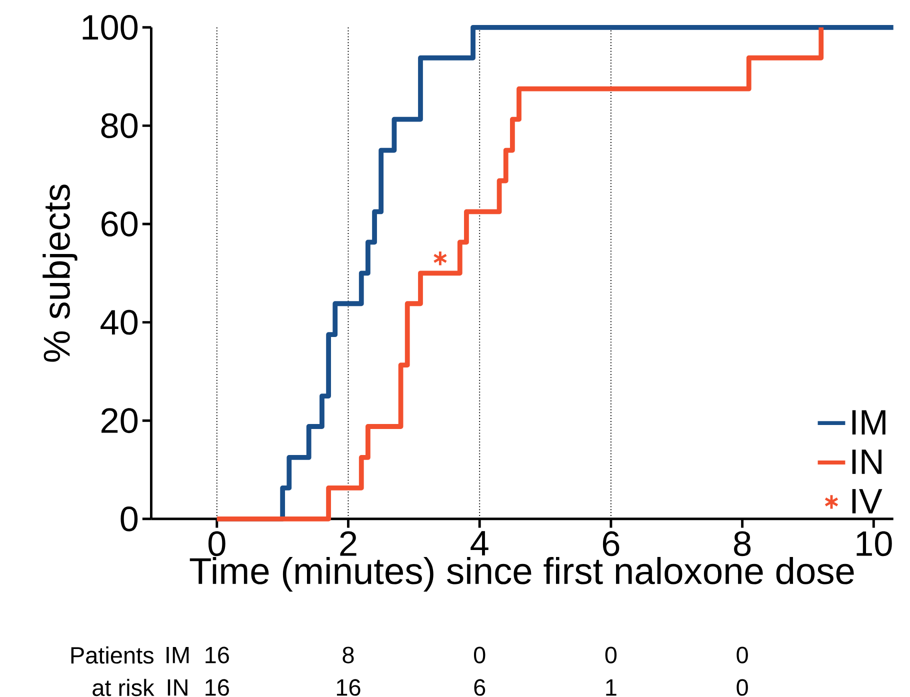  What do you see at coordinates (611, 543) in the screenshot?
I see `x-tick-label: 6` at bounding box center [611, 543].